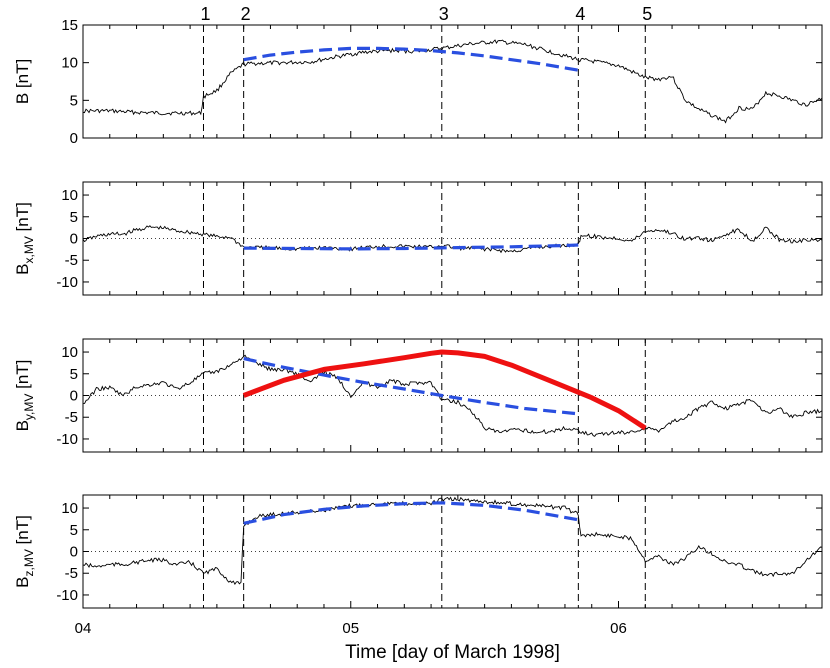  I want to click on event-label-5: 5, so click(647, 14).